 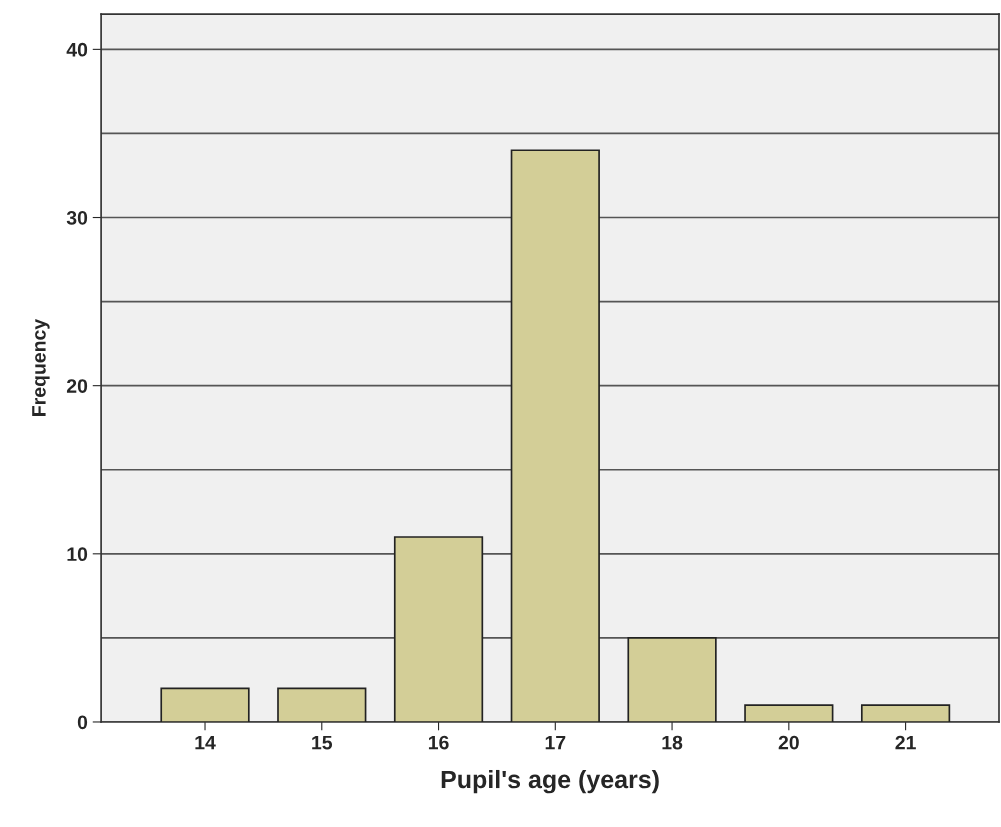 What do you see at coordinates (77, 386) in the screenshot?
I see `y-tick-label: 20` at bounding box center [77, 386].